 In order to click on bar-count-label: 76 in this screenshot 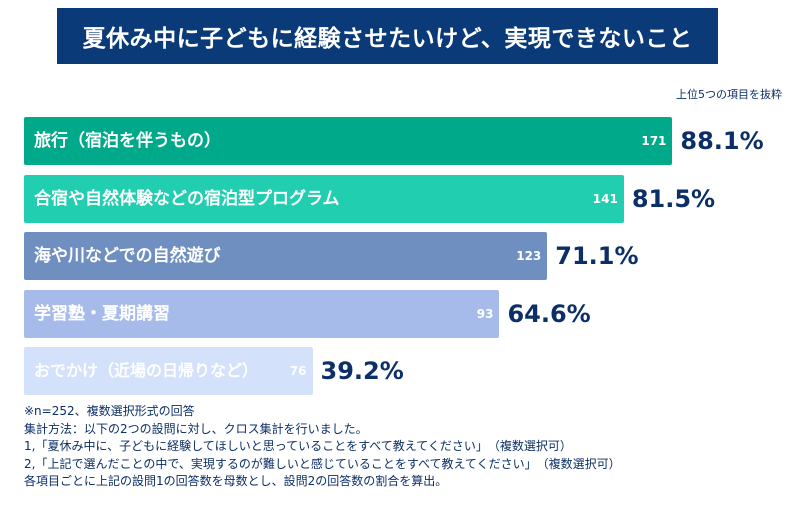, I will do `click(298, 371)`.